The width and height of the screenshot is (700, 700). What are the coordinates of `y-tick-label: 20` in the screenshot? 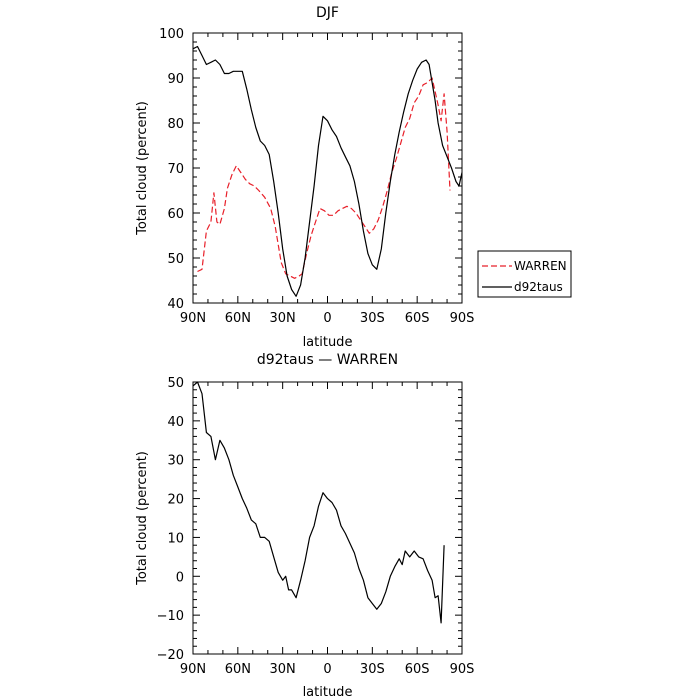 It's located at (175, 500).